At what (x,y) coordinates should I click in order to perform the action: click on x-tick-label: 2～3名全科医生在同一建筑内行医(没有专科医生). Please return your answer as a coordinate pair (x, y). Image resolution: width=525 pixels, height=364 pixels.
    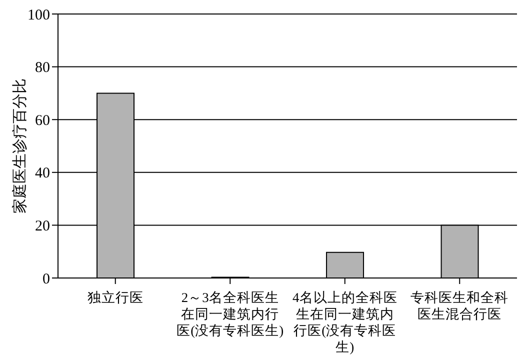
    Looking at the image, I should click on (230, 314).